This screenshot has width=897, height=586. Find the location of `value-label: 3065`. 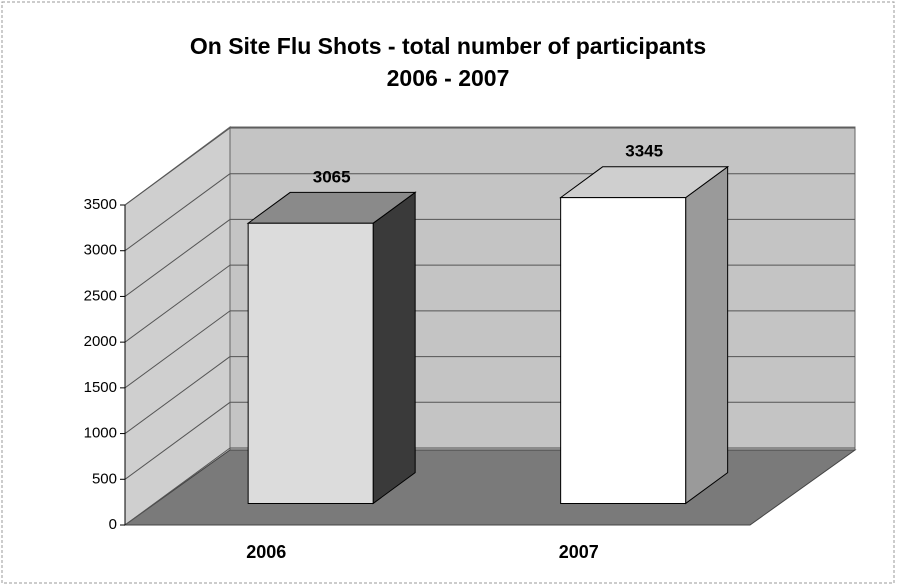

value-label: 3065 is located at coordinates (332, 176).